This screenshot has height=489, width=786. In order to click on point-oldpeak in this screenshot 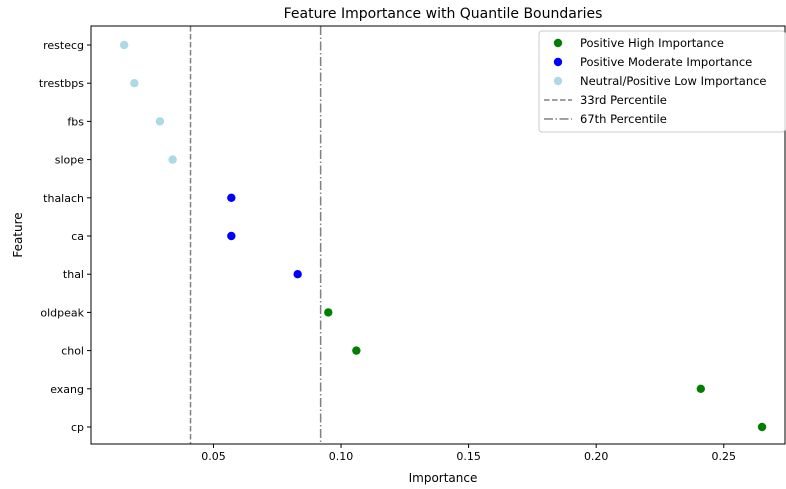, I will do `click(328, 312)`.